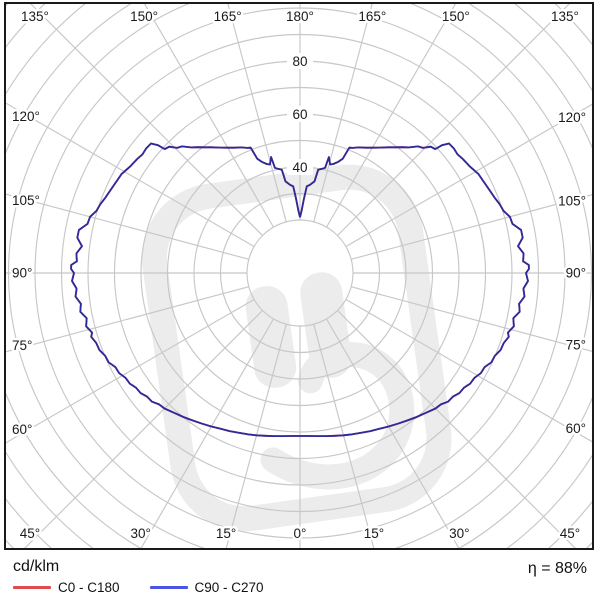 This screenshot has width=600, height=600. I want to click on blue-line-swatch, so click(168, 587).